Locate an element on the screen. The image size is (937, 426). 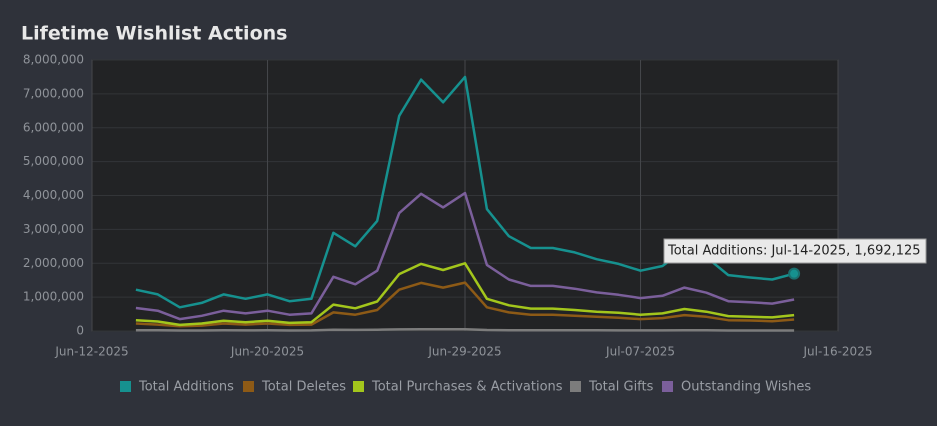
y-tick-label: 5,000,000 is located at coordinates (53, 161).